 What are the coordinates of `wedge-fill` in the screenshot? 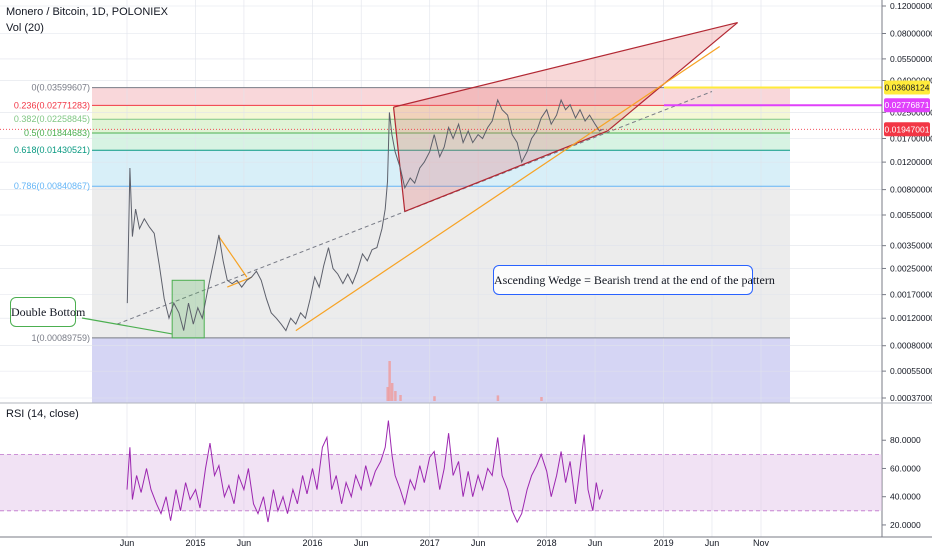 It's located at (565, 117).